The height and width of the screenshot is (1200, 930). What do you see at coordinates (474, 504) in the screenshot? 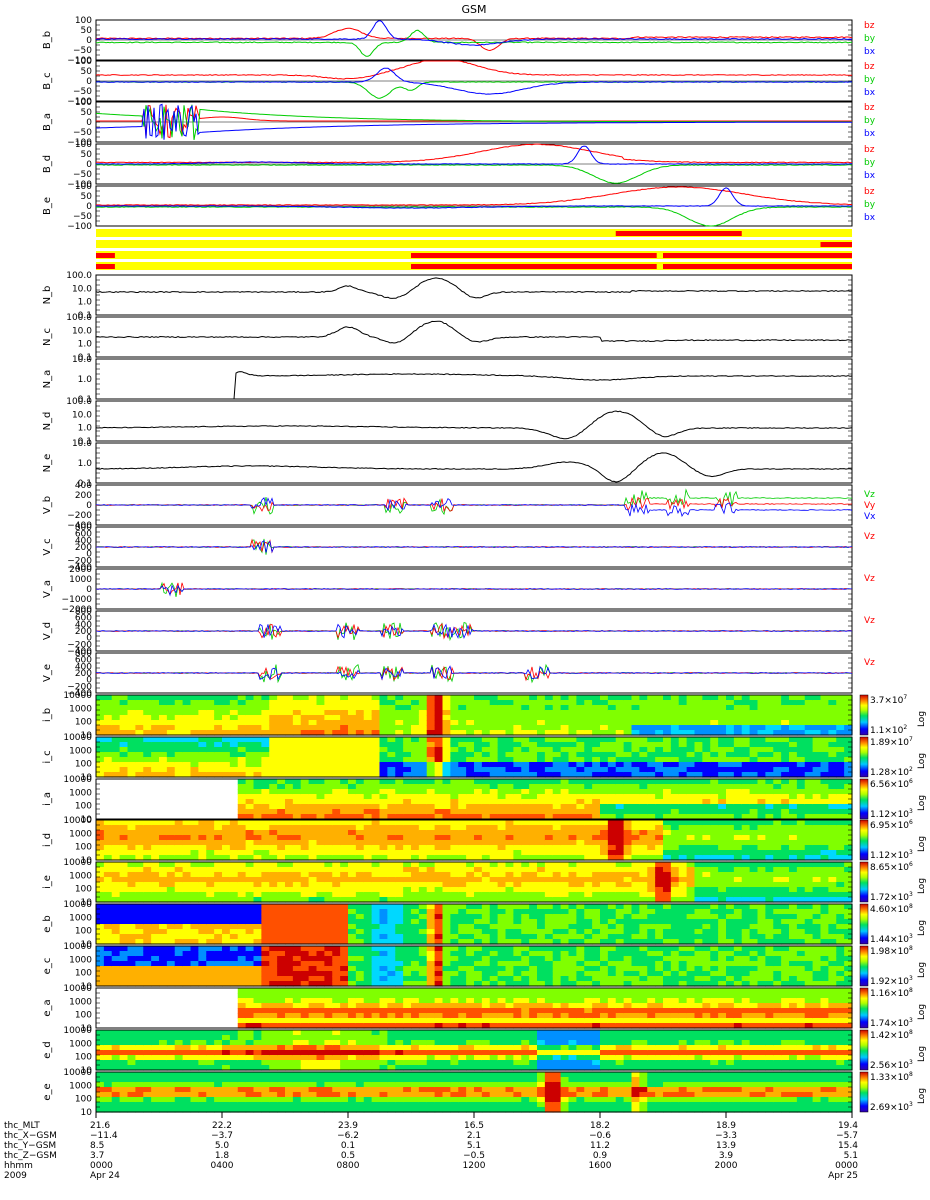
I see `vy-series-line` at bounding box center [474, 504].